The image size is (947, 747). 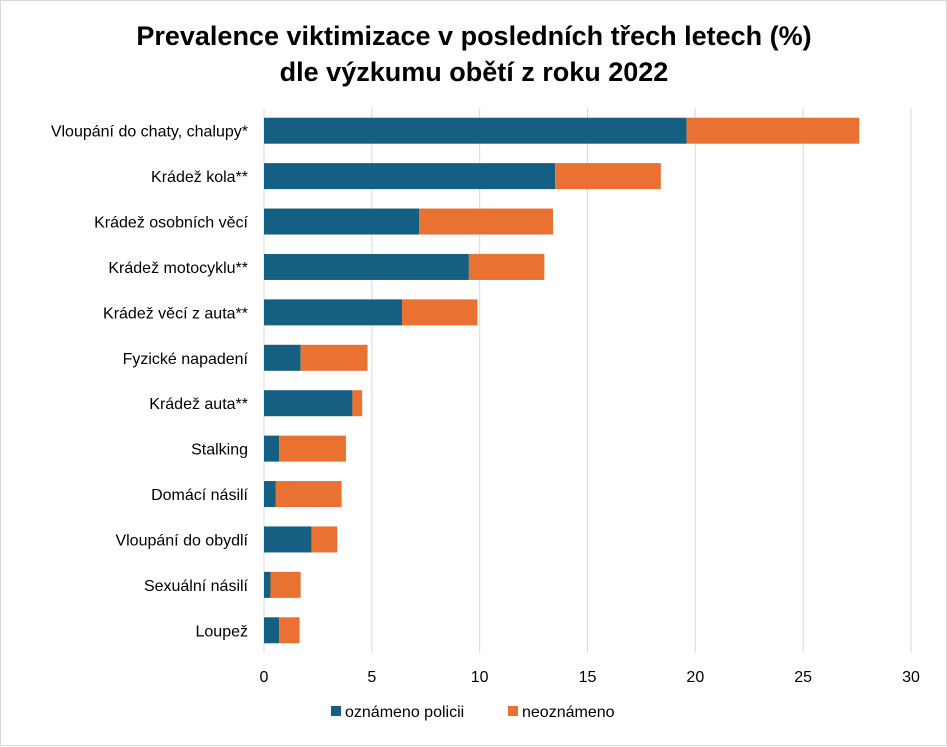 I want to click on x-axis-tick-labels: 0 5 10 15 20 25 30, so click(x=590, y=677).